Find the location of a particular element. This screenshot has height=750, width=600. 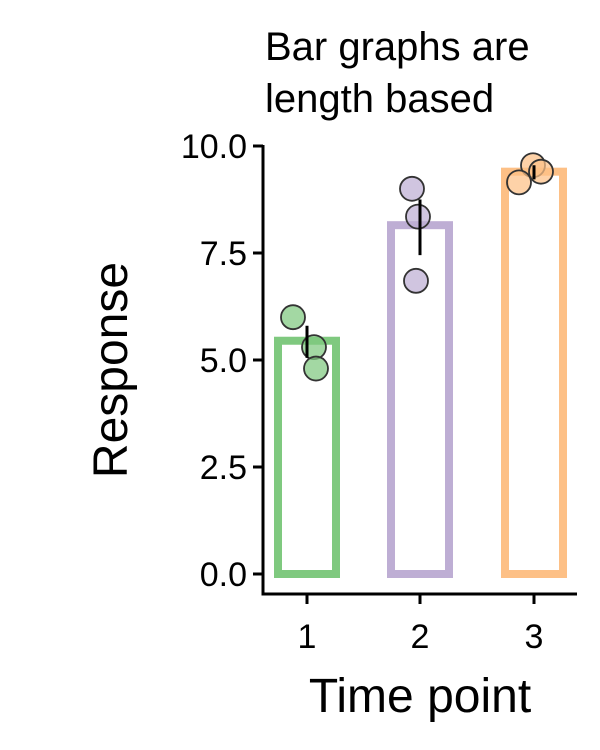

x-tick-label: 2 is located at coordinates (420, 637).